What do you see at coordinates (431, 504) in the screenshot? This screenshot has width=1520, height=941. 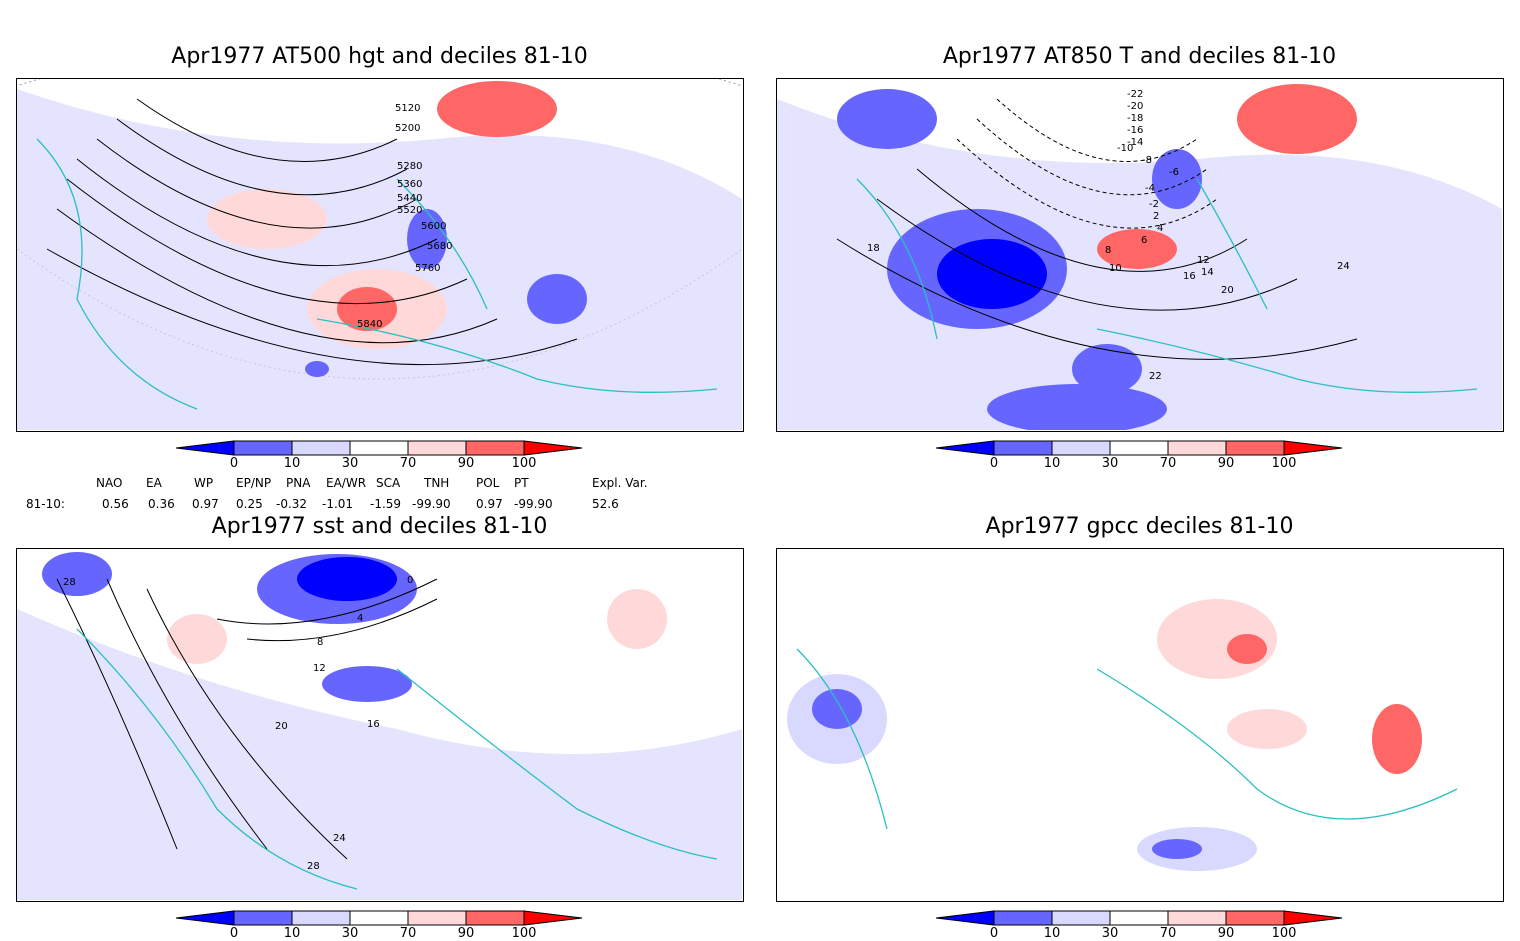 I see `idx-v-tnh: -99.90` at bounding box center [431, 504].